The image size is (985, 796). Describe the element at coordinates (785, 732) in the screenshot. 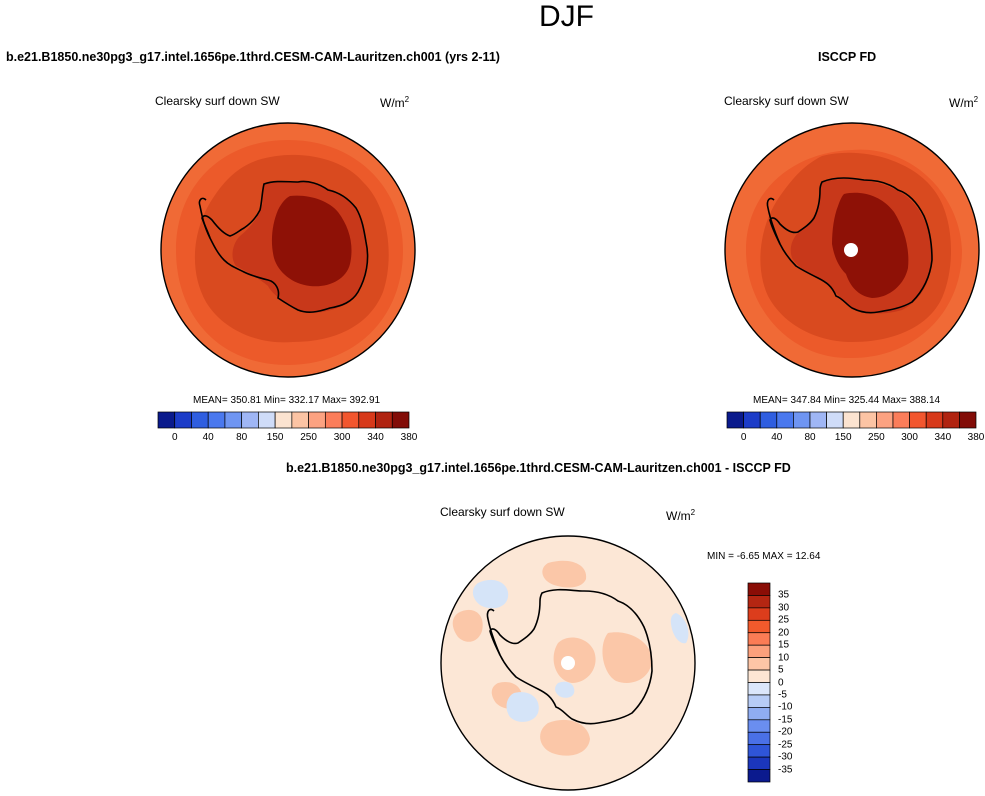

I see `colorbar-tick-label: -20` at that location.